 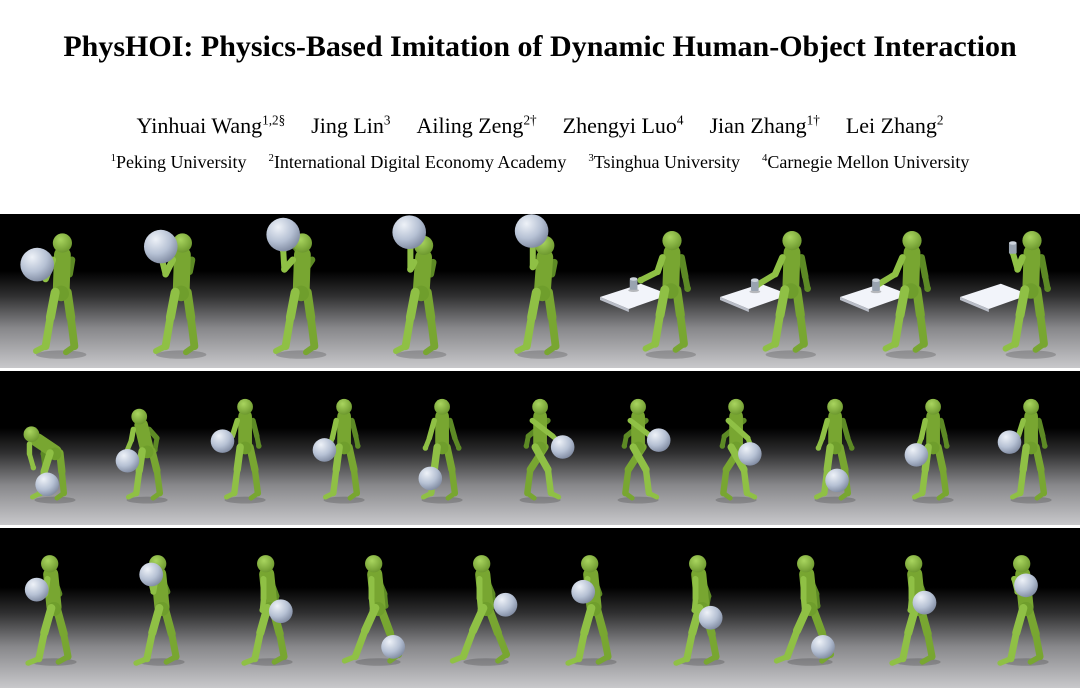 What do you see at coordinates (296, 288) in the screenshot?
I see `humanoid-render-lift3` at bounding box center [296, 288].